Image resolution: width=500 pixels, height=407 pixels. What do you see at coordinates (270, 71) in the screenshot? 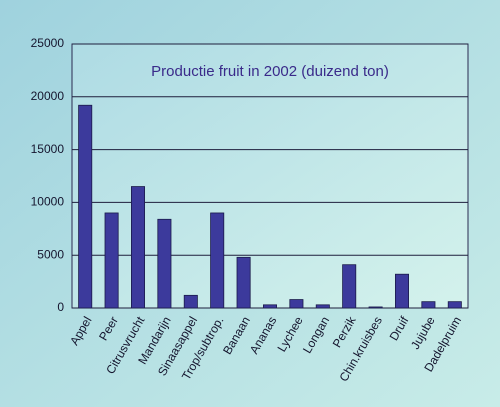
I see `chart-title: Productie fruit in 2002 (duizend ton)` at bounding box center [270, 71].